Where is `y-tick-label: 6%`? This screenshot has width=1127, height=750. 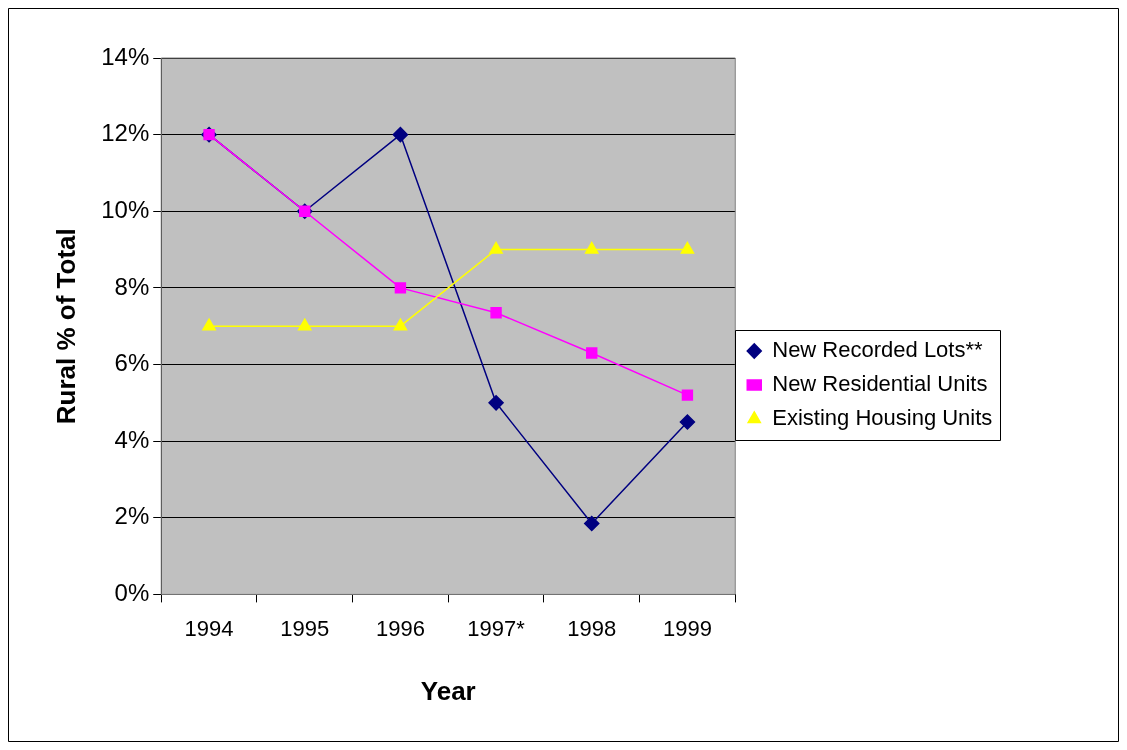
y-tick-label: 6% is located at coordinates (132, 363).